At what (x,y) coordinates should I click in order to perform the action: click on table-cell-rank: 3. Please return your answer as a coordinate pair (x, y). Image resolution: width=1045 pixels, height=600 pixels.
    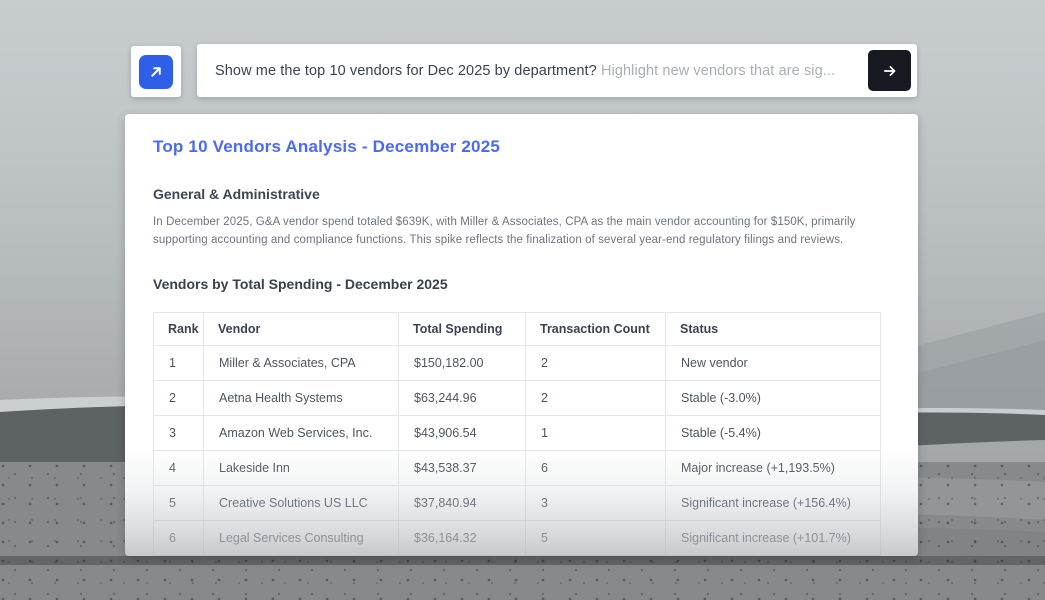
    Looking at the image, I should click on (178, 433).